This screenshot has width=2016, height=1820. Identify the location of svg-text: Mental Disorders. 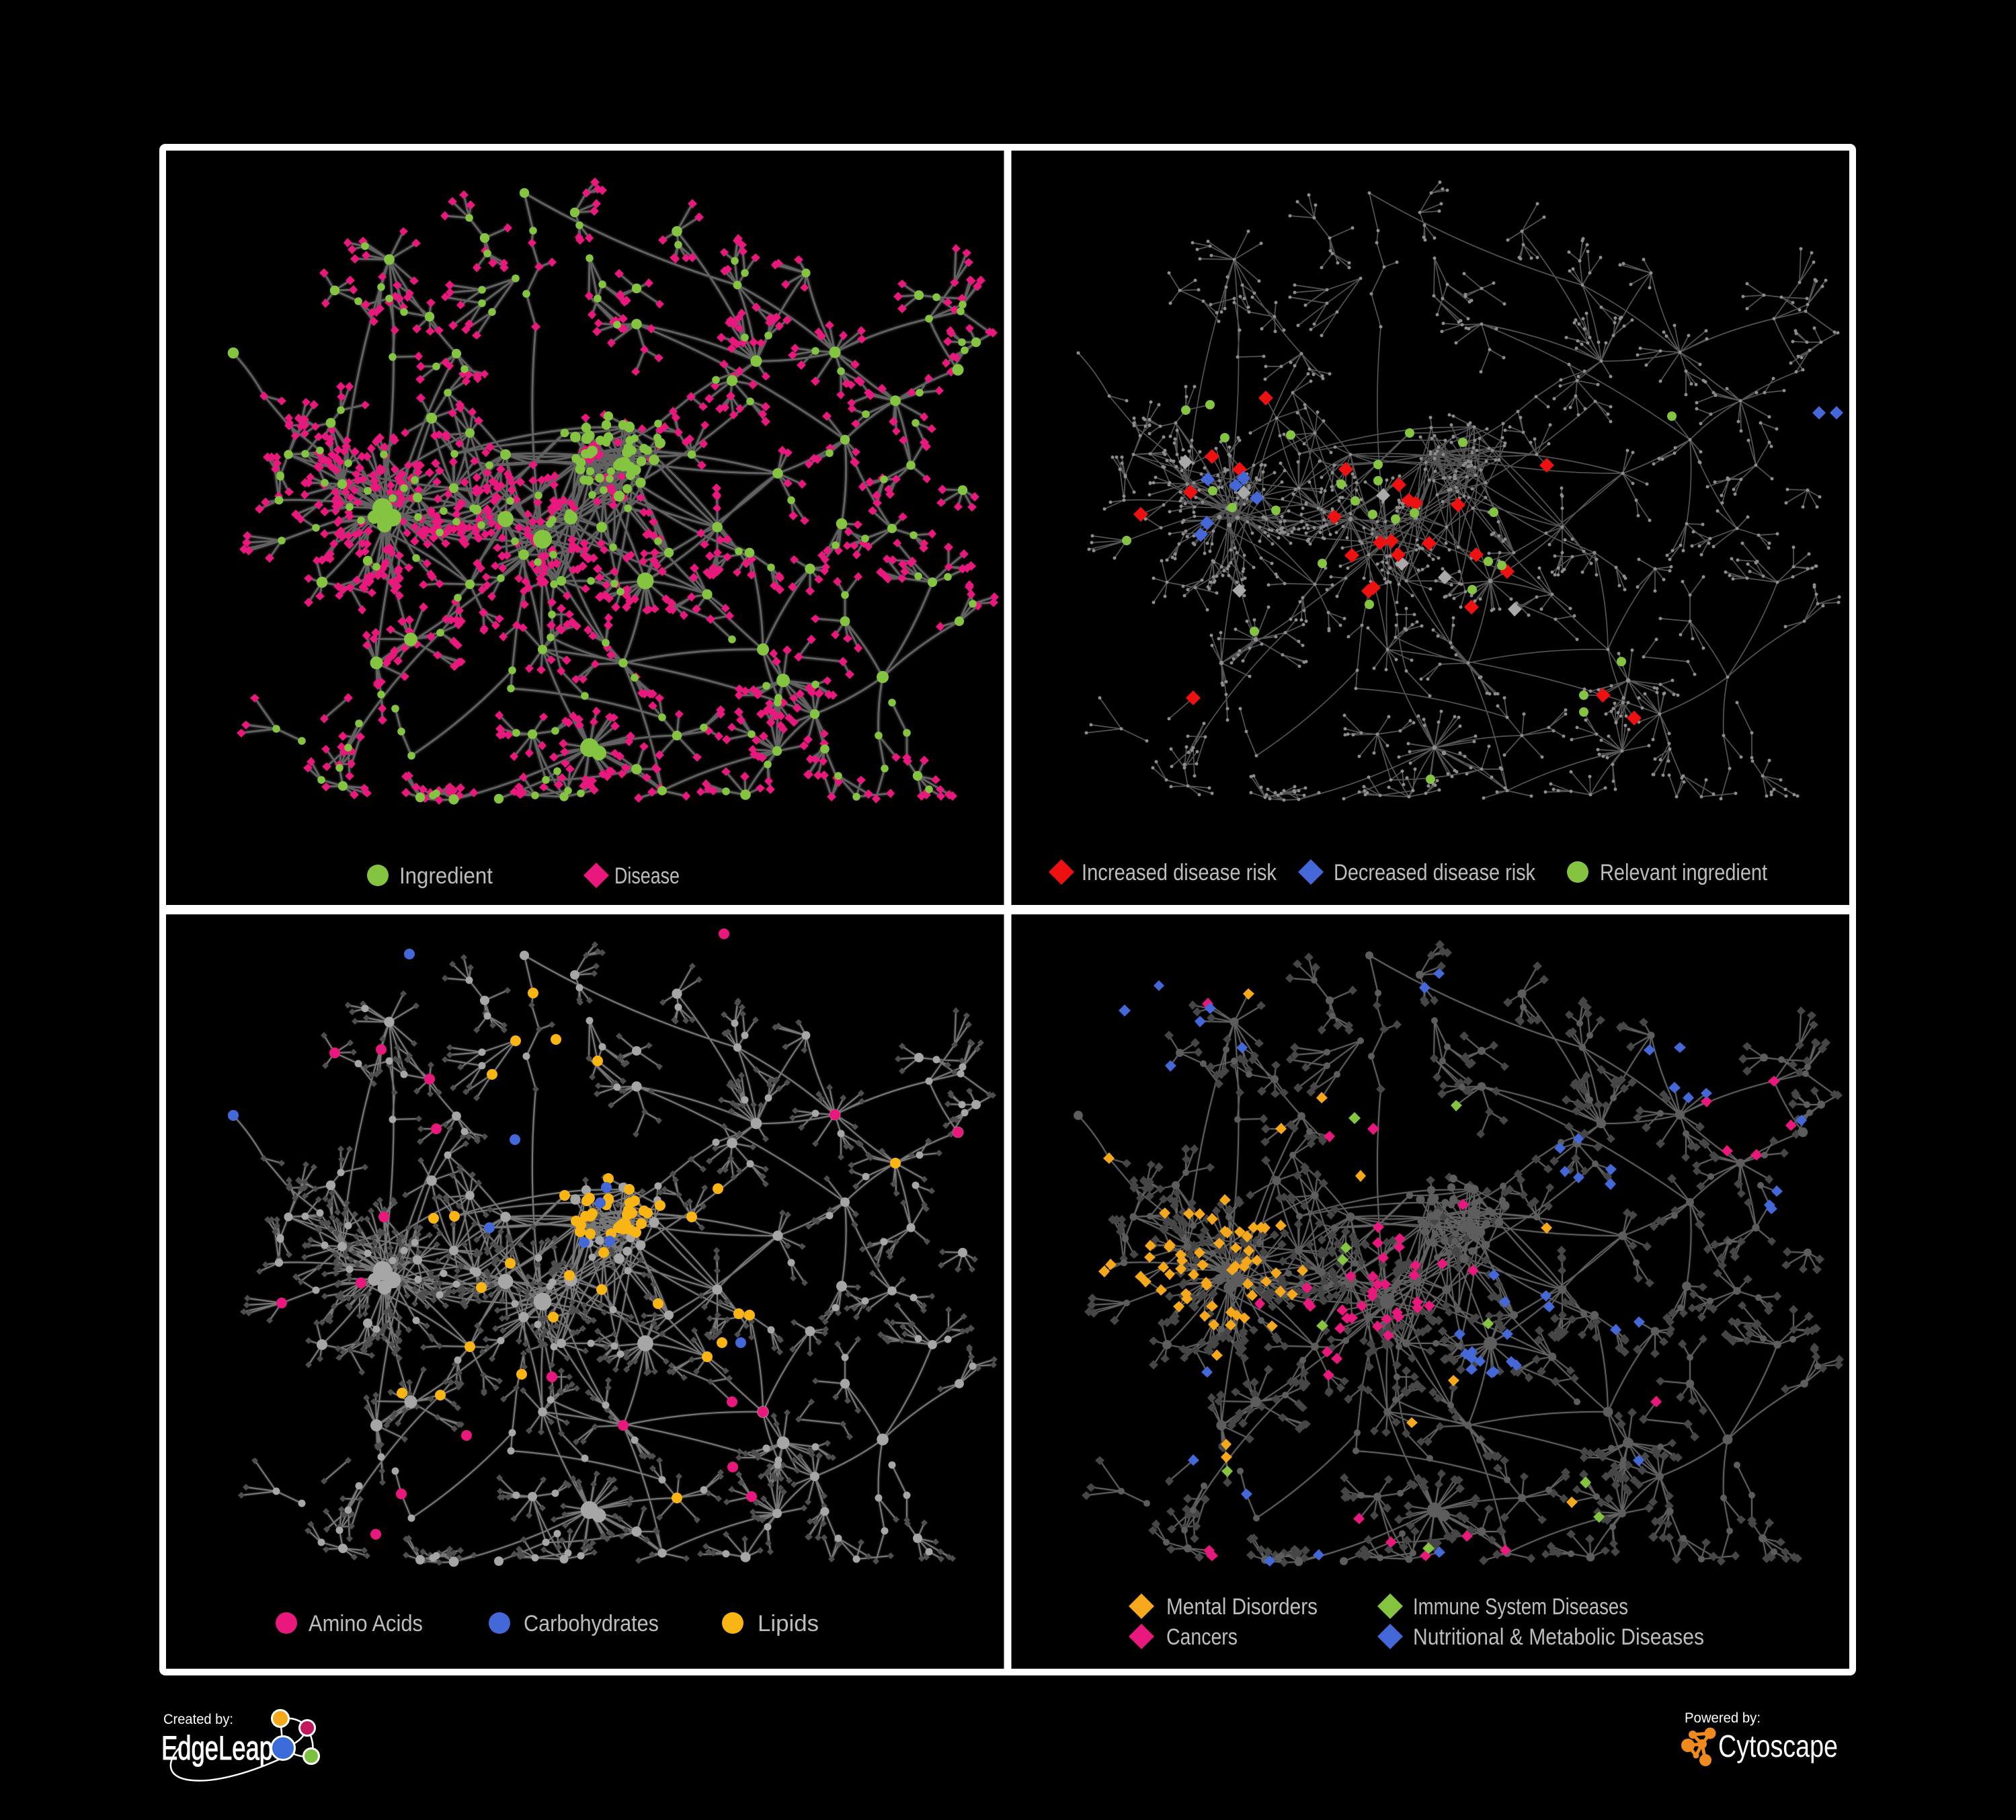
(1242, 1607).